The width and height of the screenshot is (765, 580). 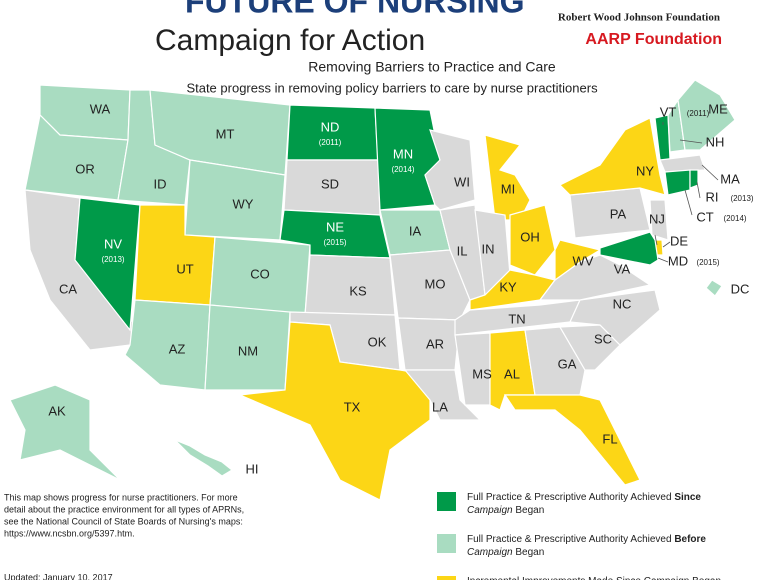 What do you see at coordinates (622, 303) in the screenshot?
I see `state-label: NC` at bounding box center [622, 303].